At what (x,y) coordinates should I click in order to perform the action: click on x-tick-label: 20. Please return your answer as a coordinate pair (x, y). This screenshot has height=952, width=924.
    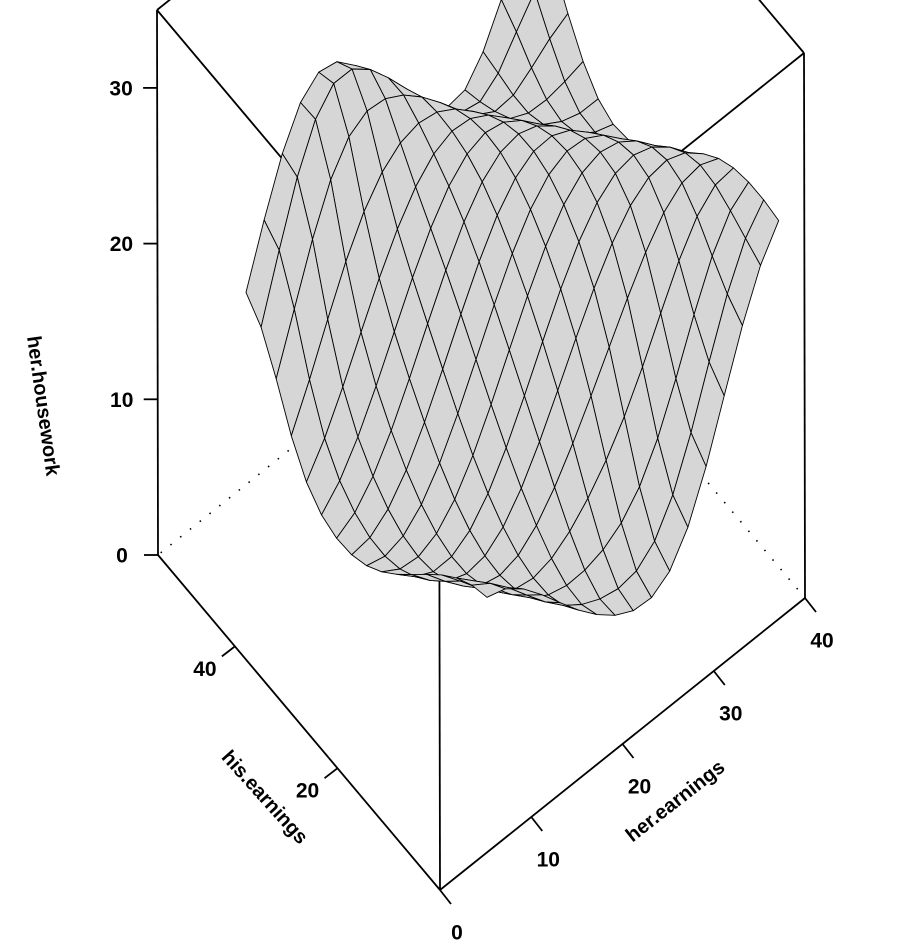
    Looking at the image, I should click on (639, 787).